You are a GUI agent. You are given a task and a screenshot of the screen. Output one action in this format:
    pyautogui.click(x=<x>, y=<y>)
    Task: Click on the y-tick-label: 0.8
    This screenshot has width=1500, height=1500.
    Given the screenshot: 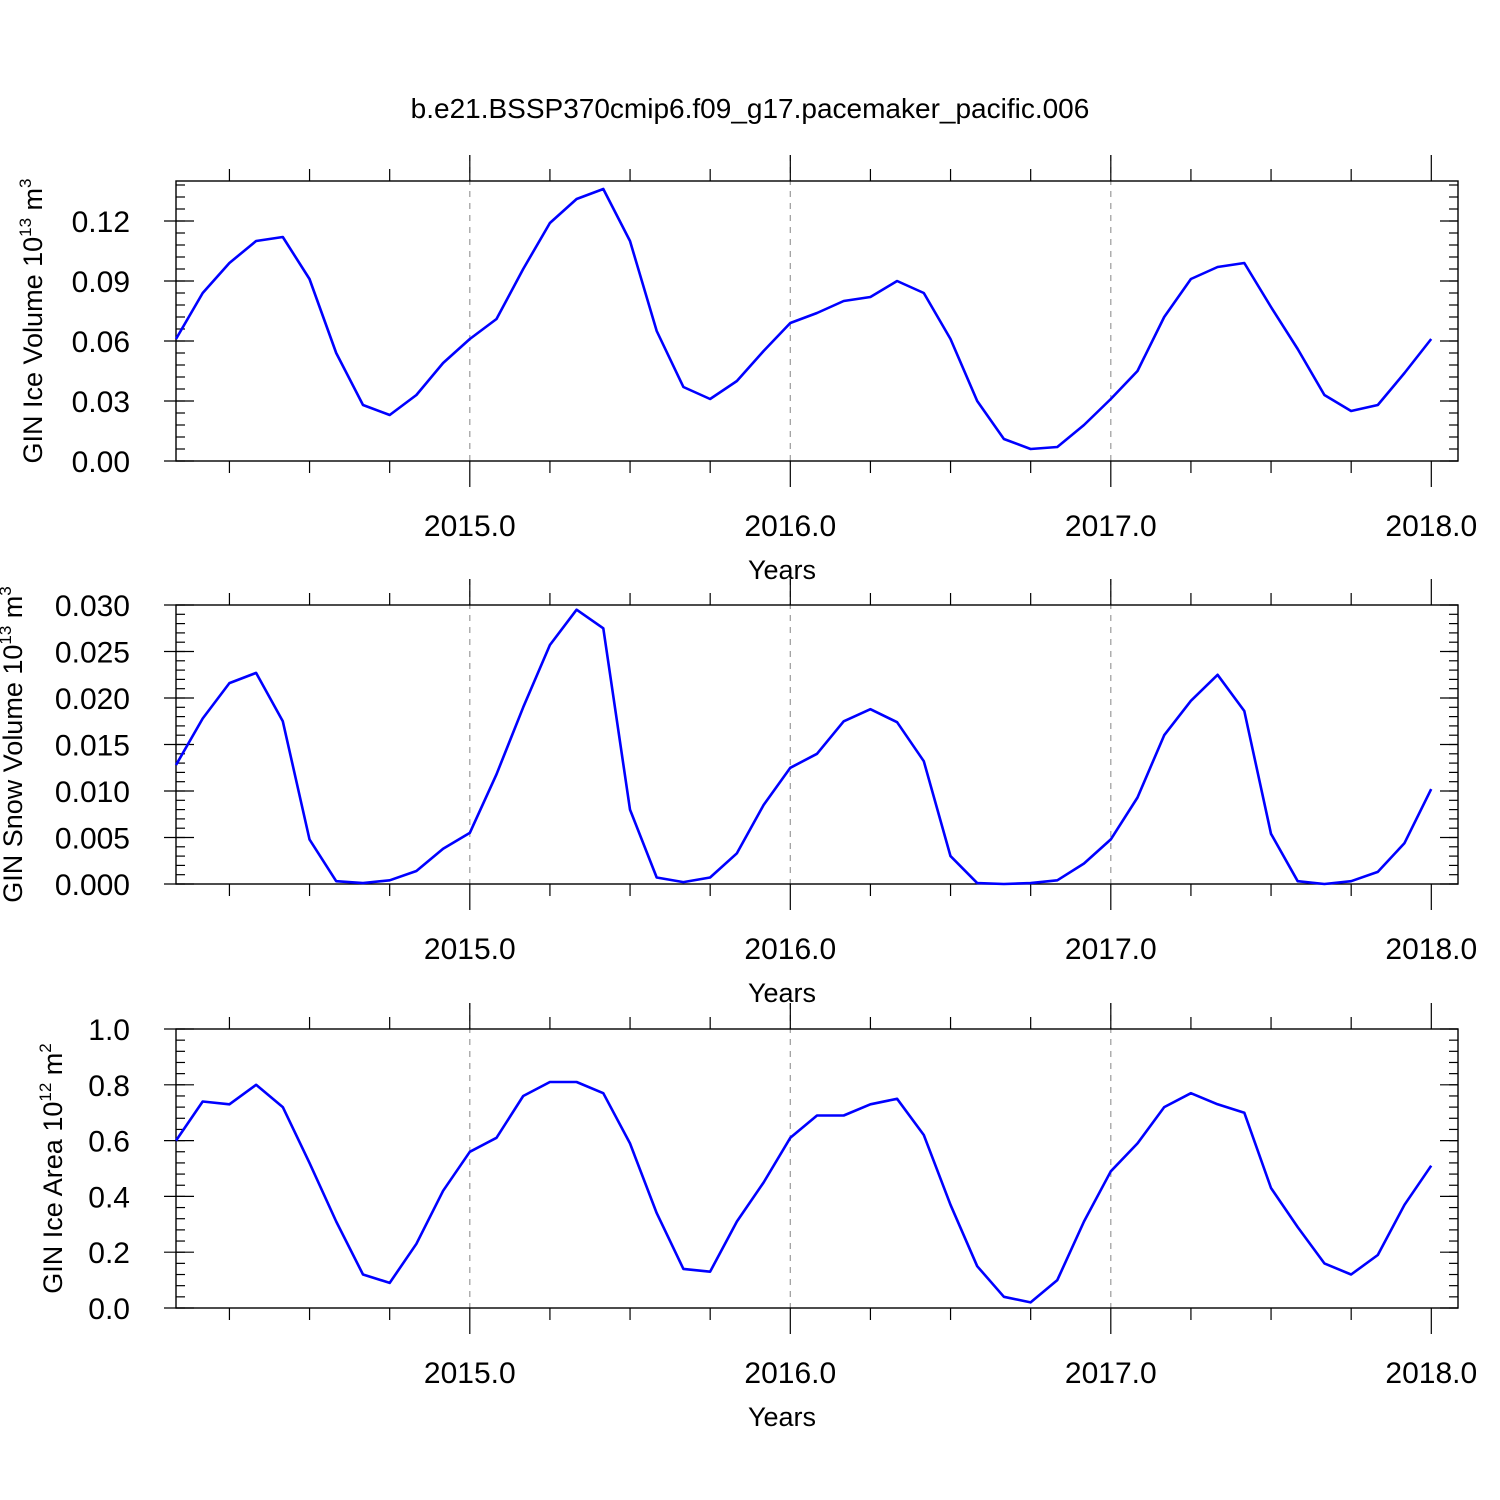 What is the action you would take?
    pyautogui.click(x=109, y=1086)
    